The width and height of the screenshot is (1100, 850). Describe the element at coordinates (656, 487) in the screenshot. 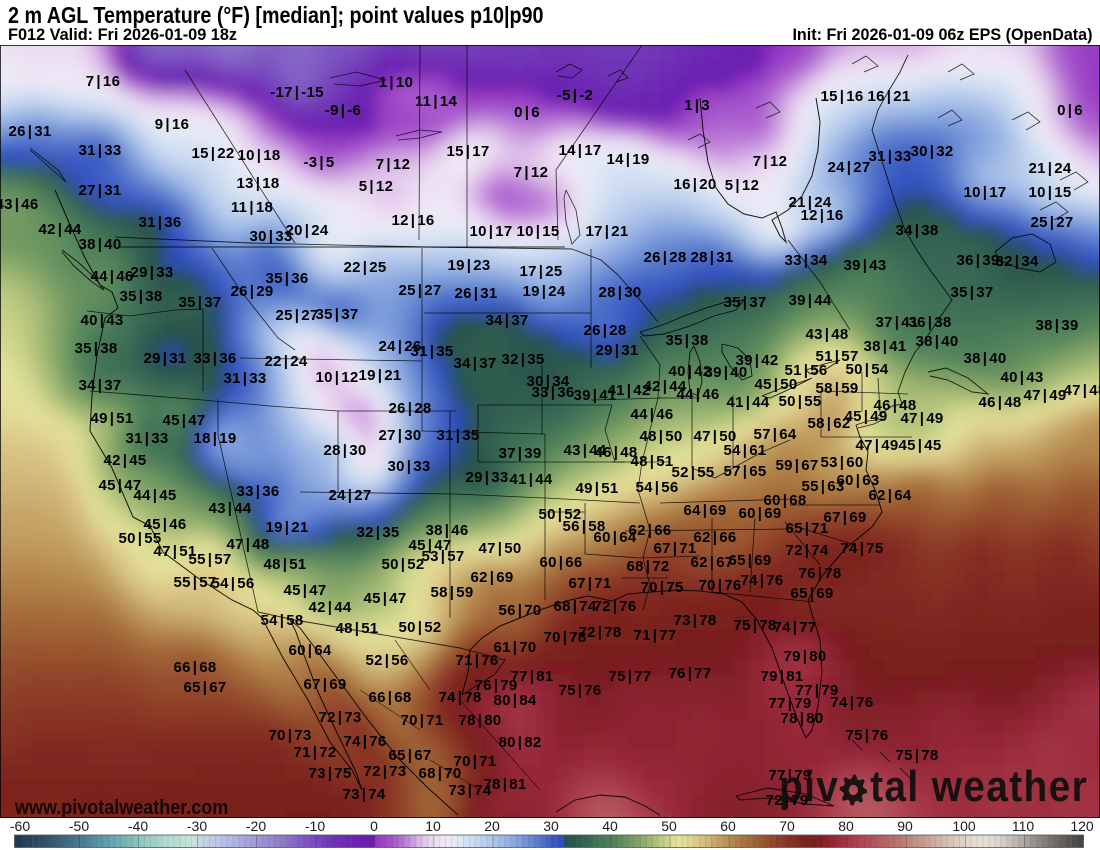

I see `svg-text:54|56: 54 | 56` at that location.